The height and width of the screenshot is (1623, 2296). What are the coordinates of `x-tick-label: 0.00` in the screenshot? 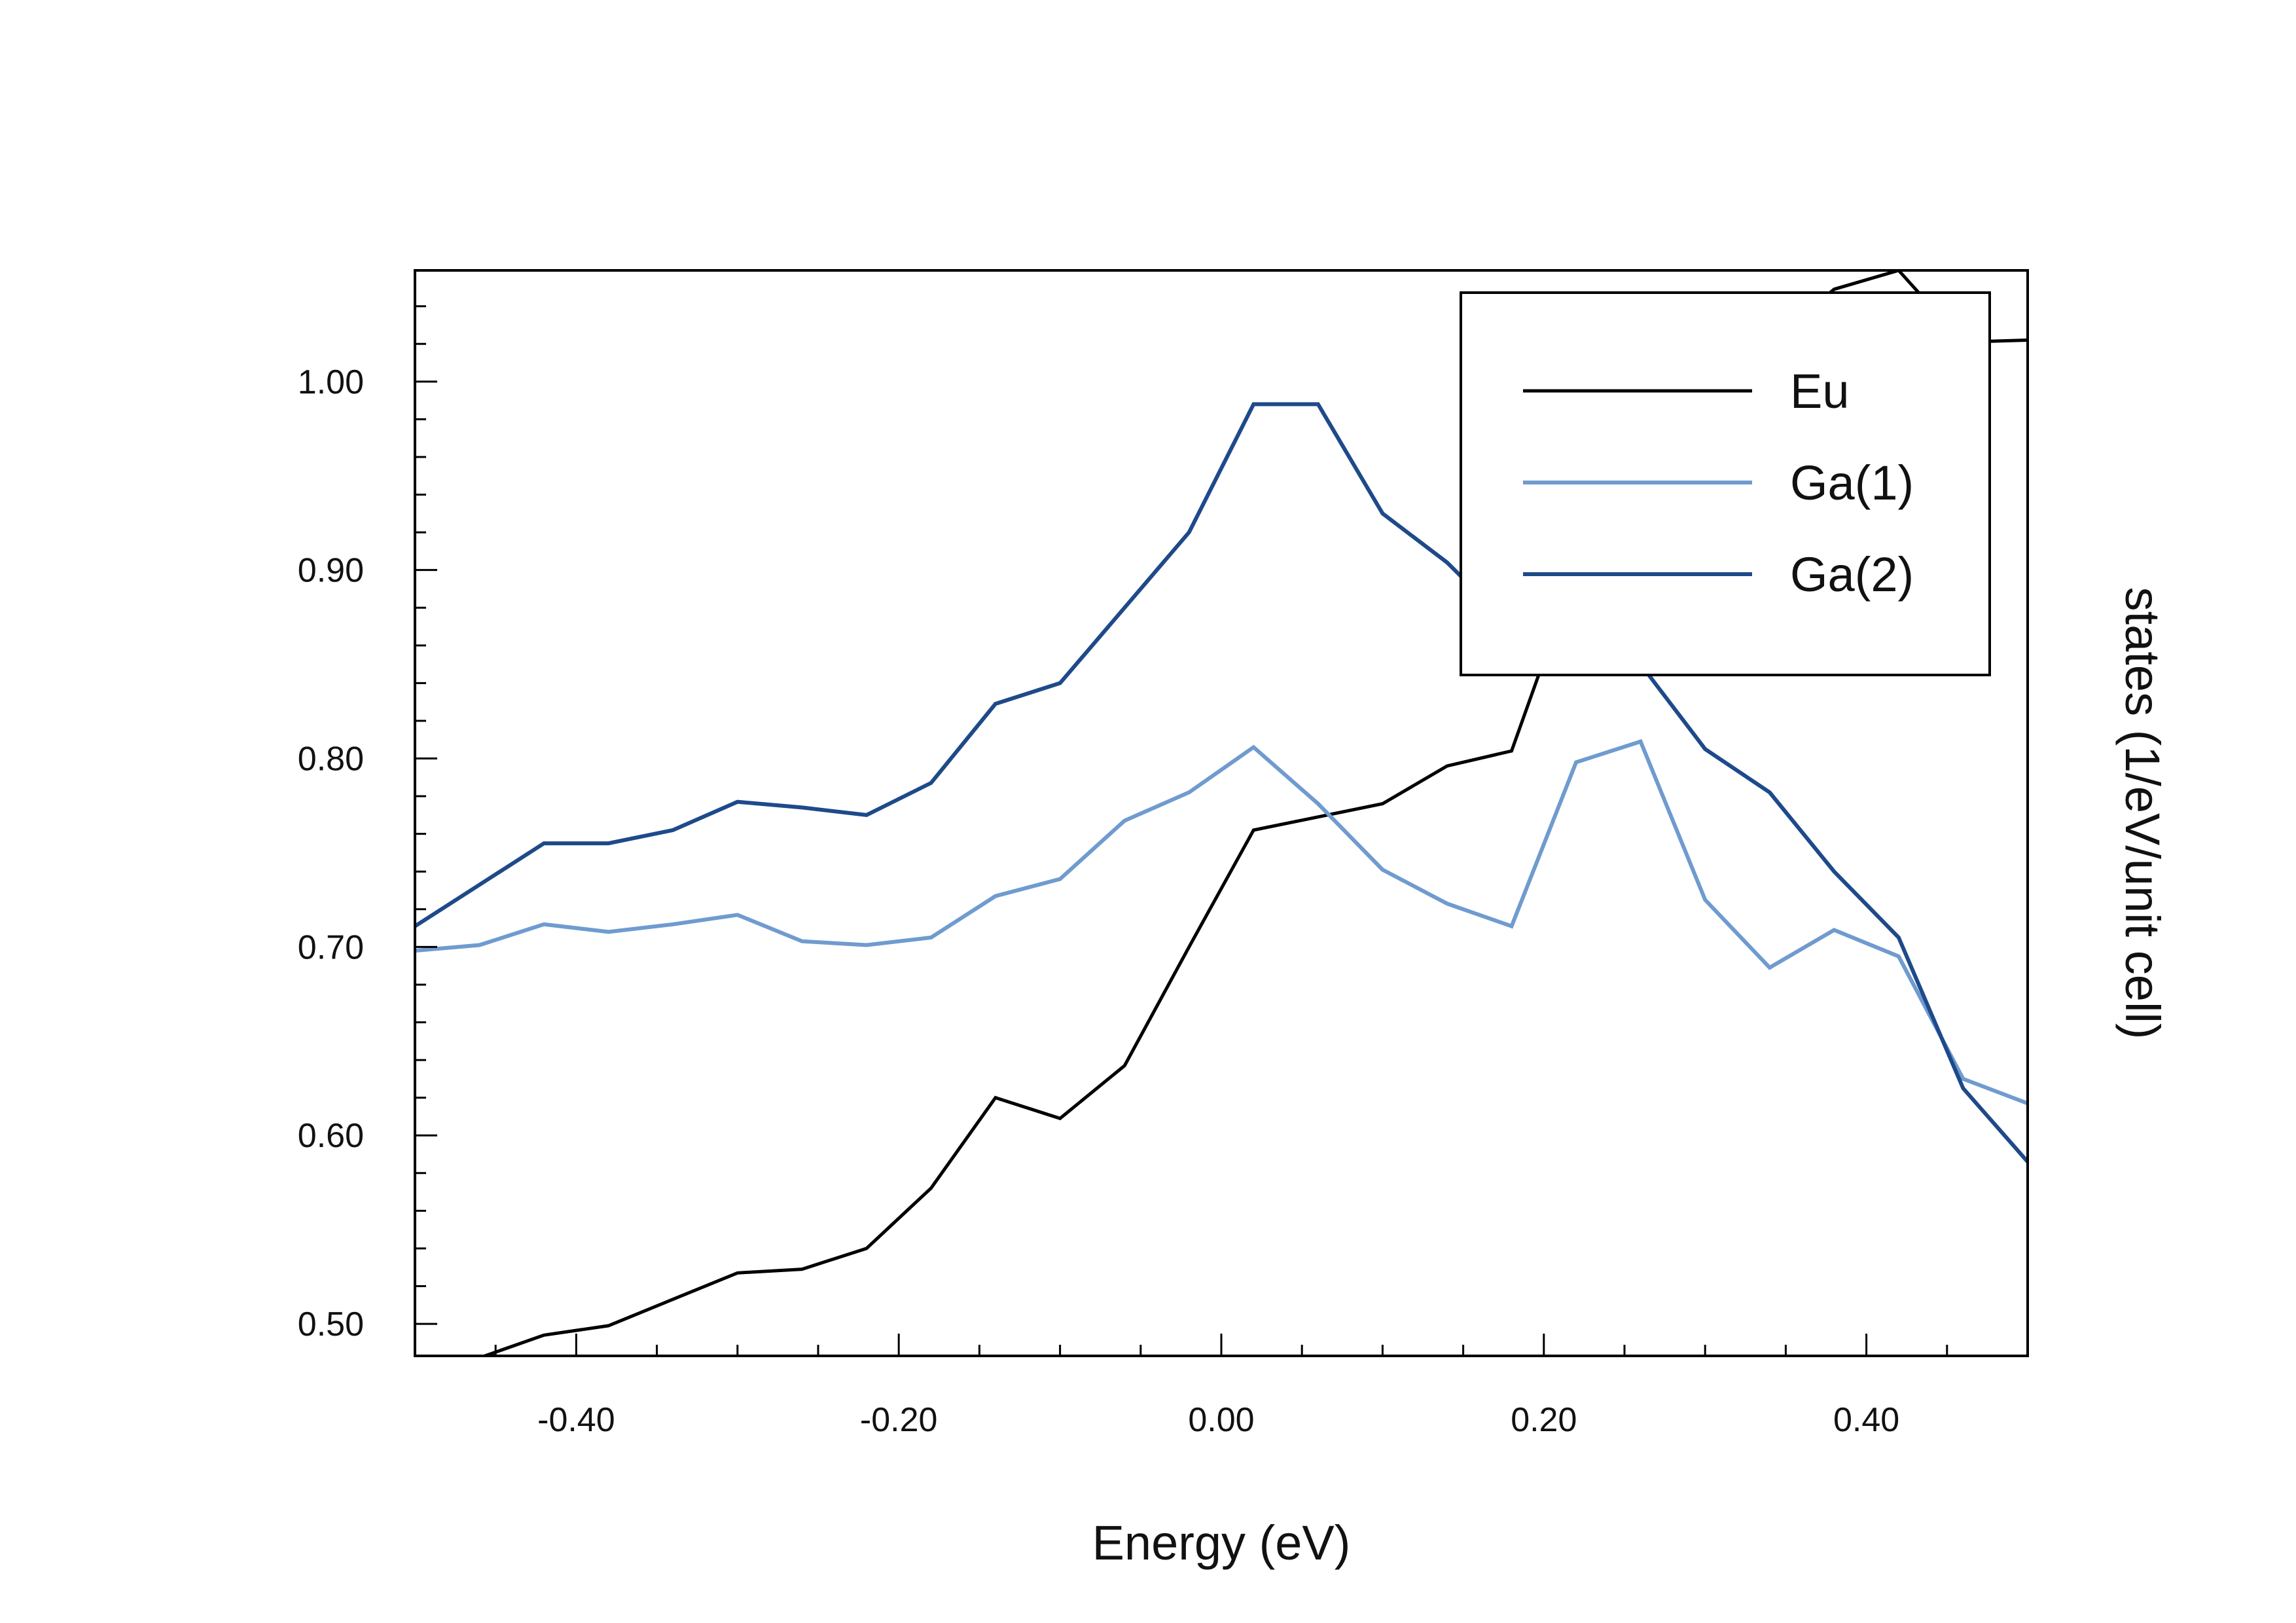 It's located at (1221, 1420).